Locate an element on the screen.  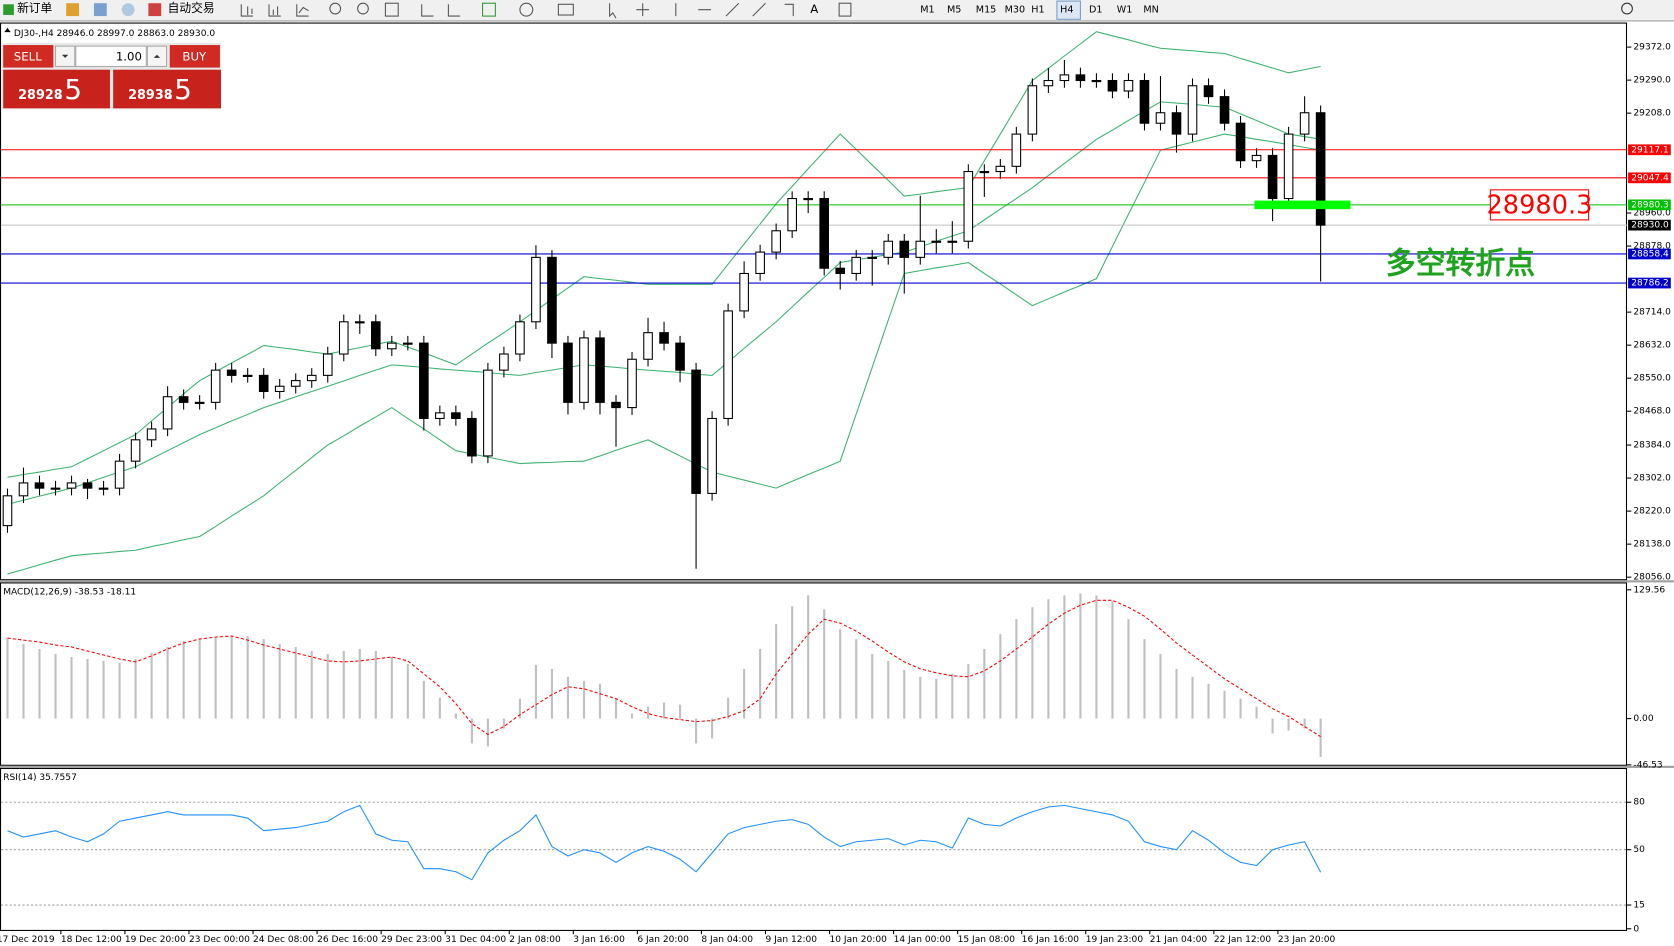
timeframe-button: M15 is located at coordinates (986, 10).